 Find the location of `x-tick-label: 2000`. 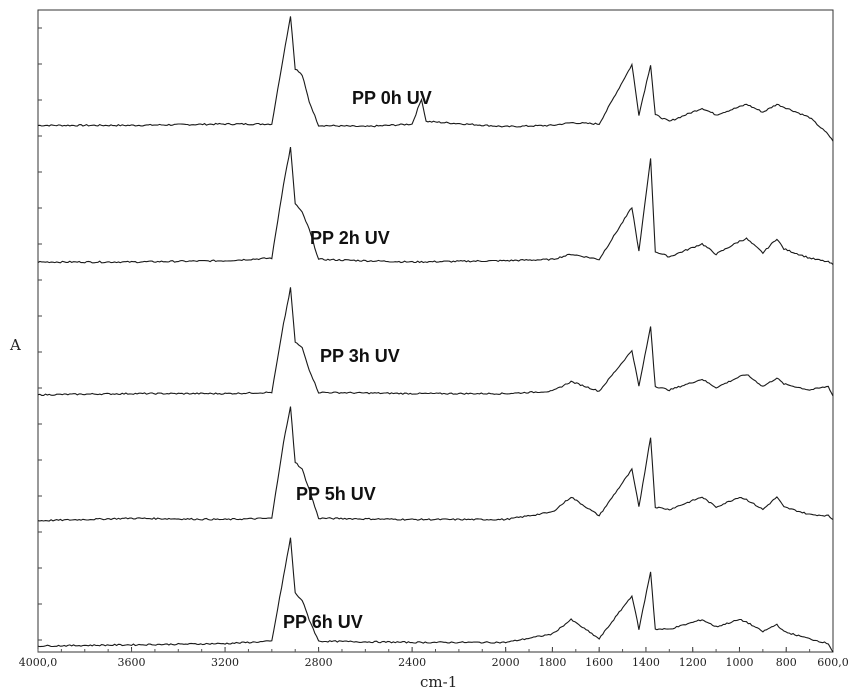

x-tick-label: 2000 is located at coordinates (506, 662).